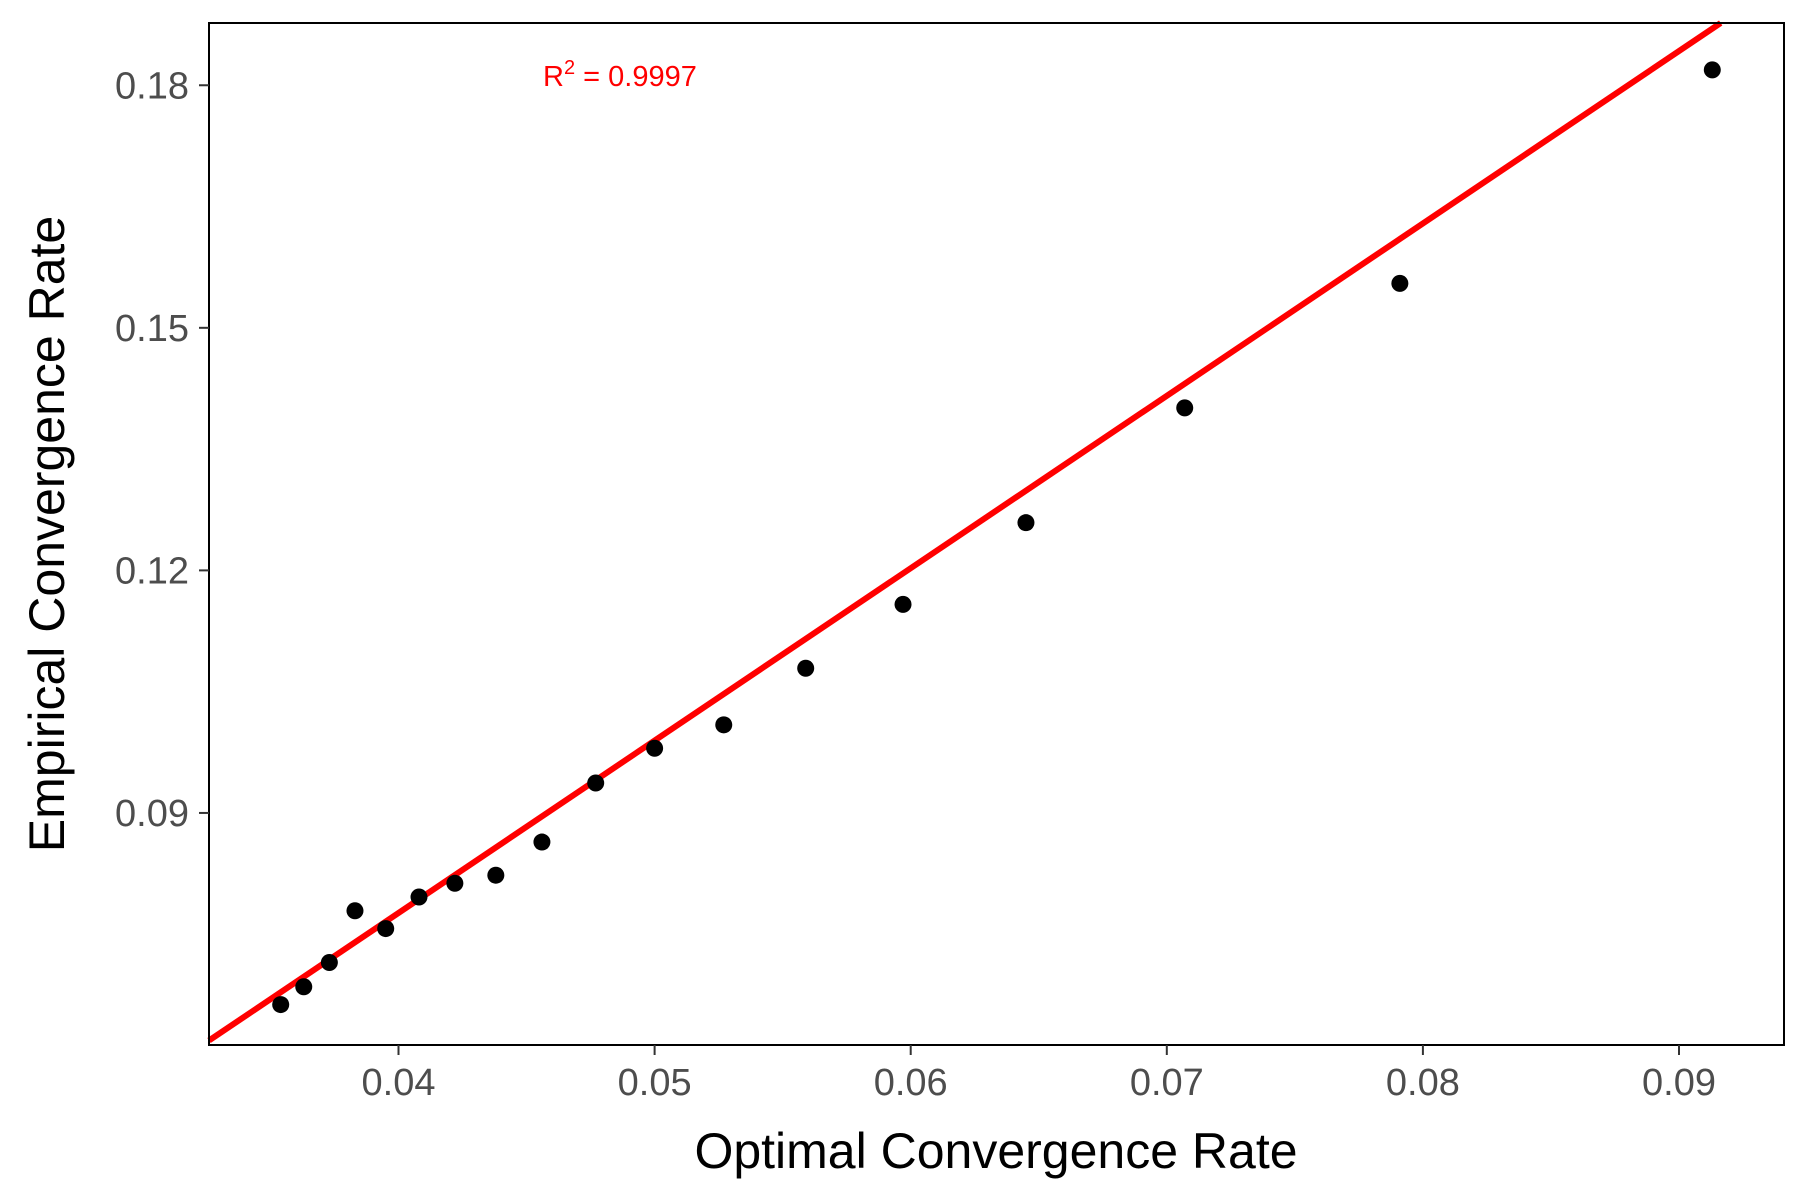  What do you see at coordinates (911, 1083) in the screenshot?
I see `x-tick-label-3: 0.06` at bounding box center [911, 1083].